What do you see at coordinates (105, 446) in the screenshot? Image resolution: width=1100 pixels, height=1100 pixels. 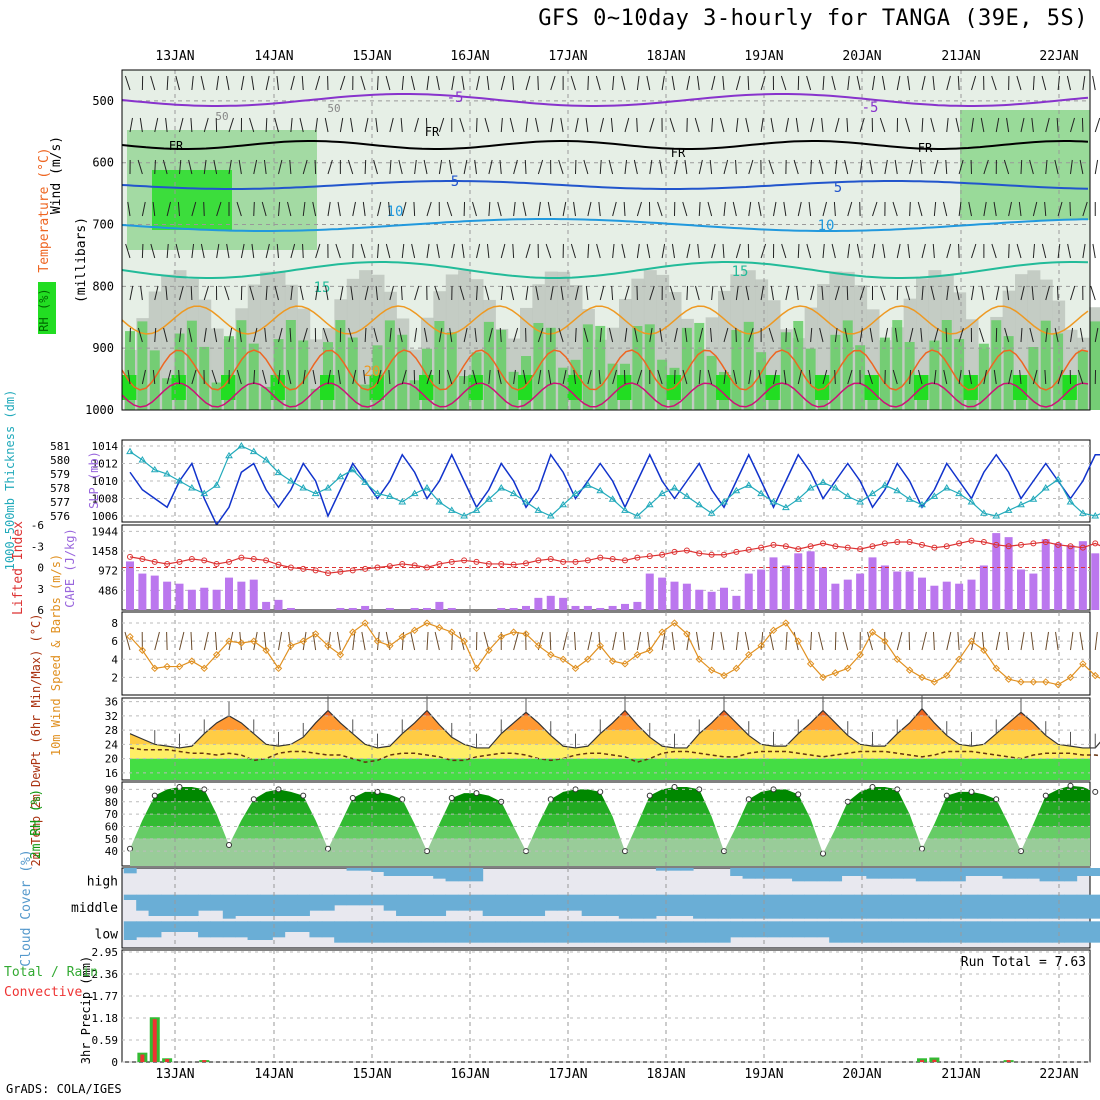 I see `slp-tick: 1014` at bounding box center [105, 446].